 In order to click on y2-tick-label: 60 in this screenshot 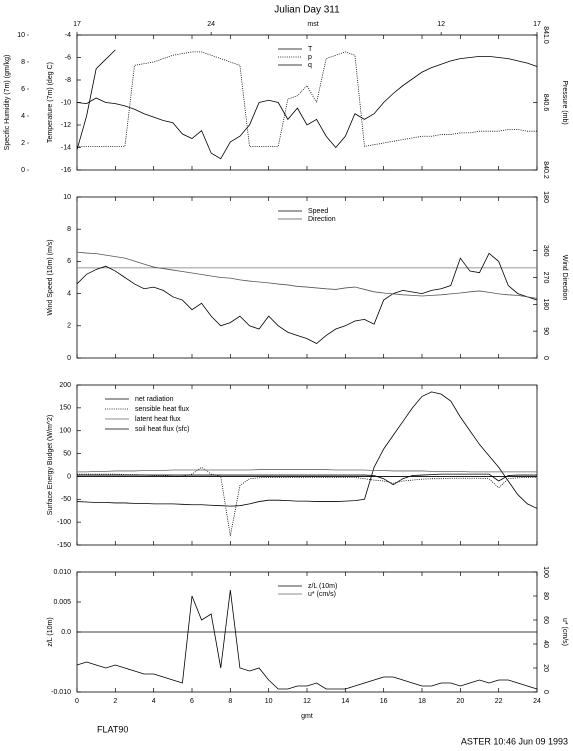, I will do `click(545, 620)`.